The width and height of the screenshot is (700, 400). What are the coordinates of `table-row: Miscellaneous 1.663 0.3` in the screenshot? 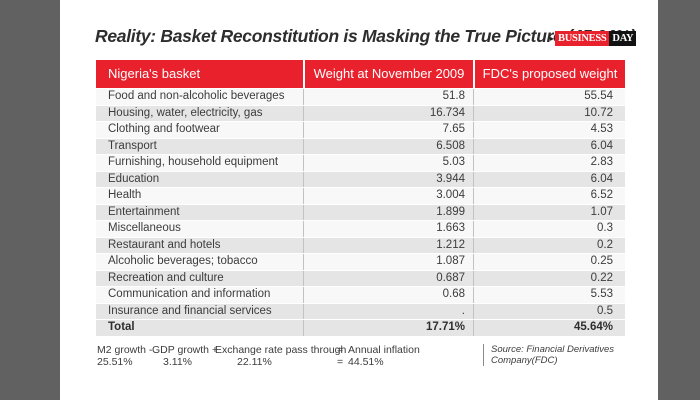 It's located at (360, 229).